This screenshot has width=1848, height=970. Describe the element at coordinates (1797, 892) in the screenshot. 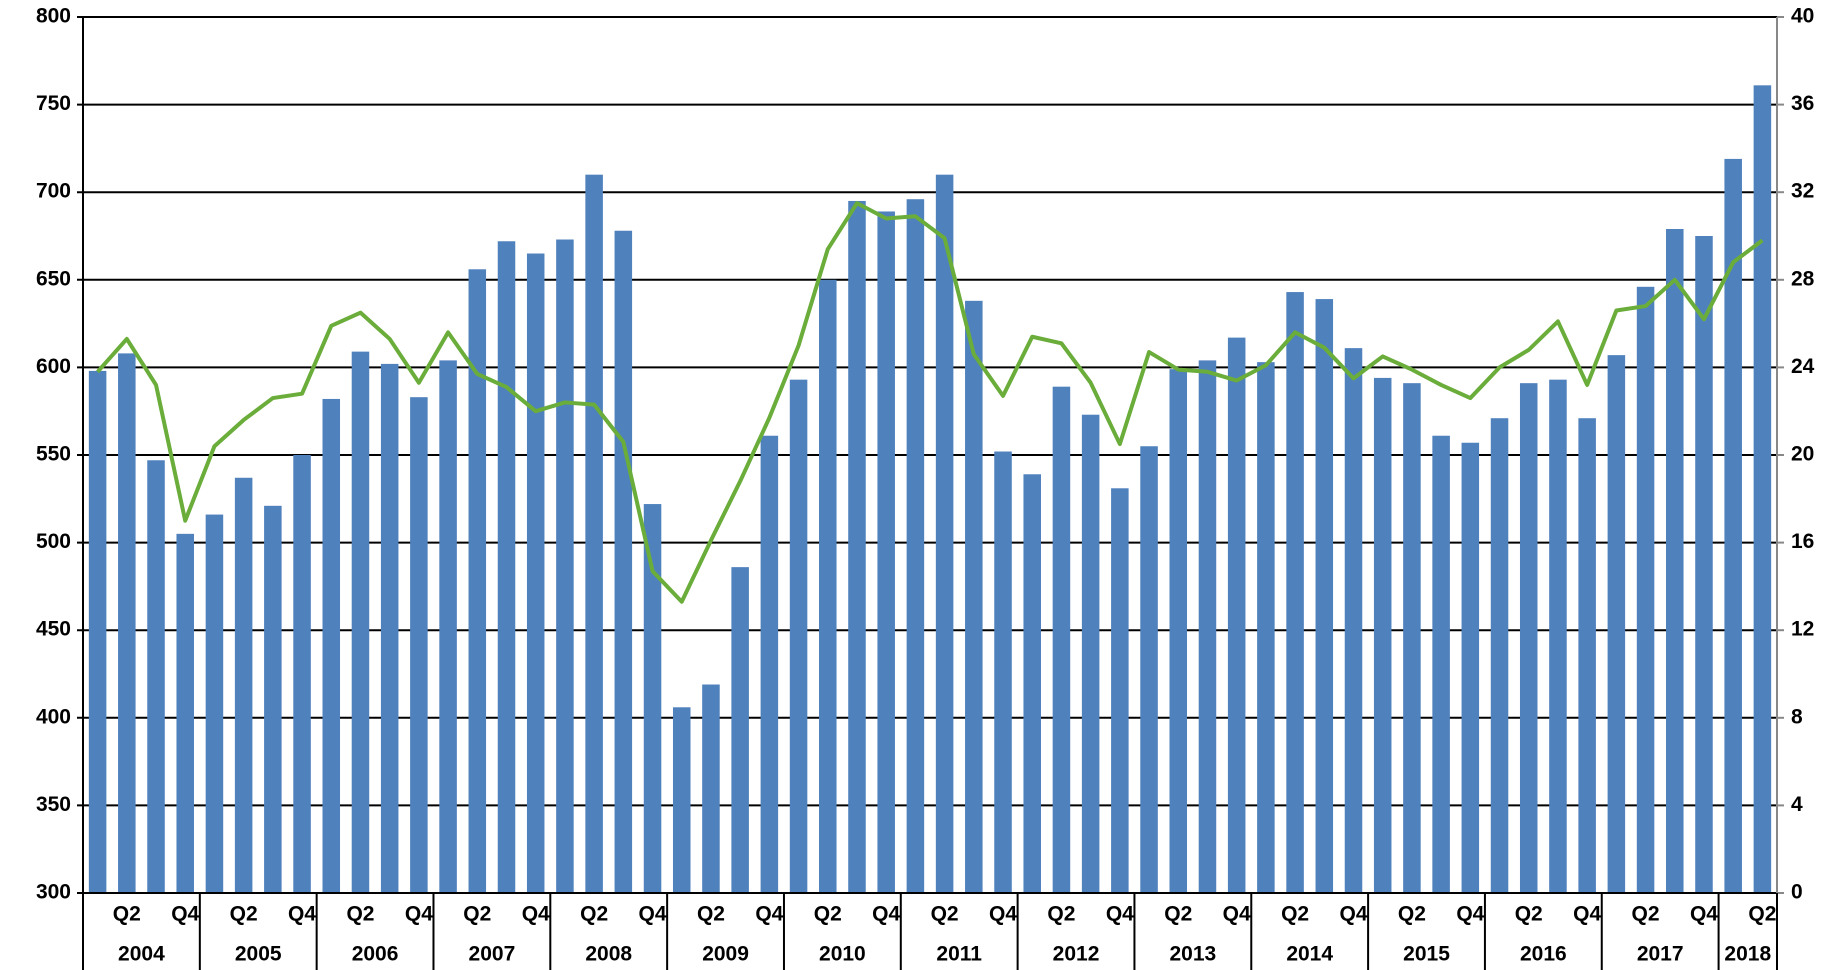

I see `y2-tick-label: 0` at that location.